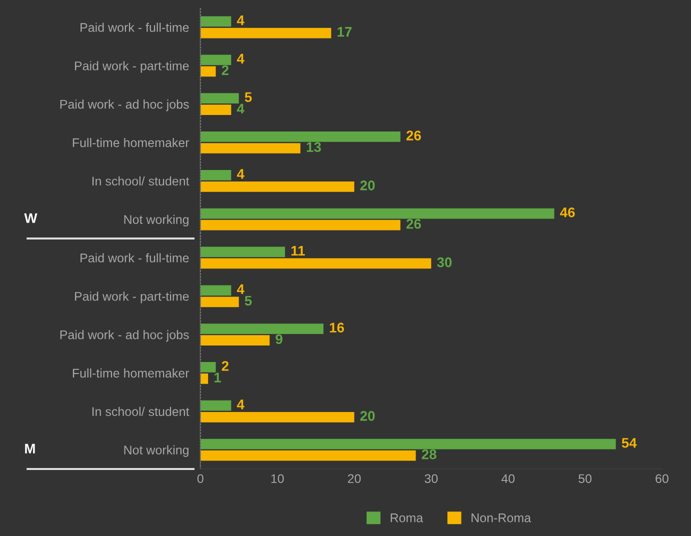 The width and height of the screenshot is (691, 536). What do you see at coordinates (431, 479) in the screenshot?
I see `x-tick-label: 30` at bounding box center [431, 479].